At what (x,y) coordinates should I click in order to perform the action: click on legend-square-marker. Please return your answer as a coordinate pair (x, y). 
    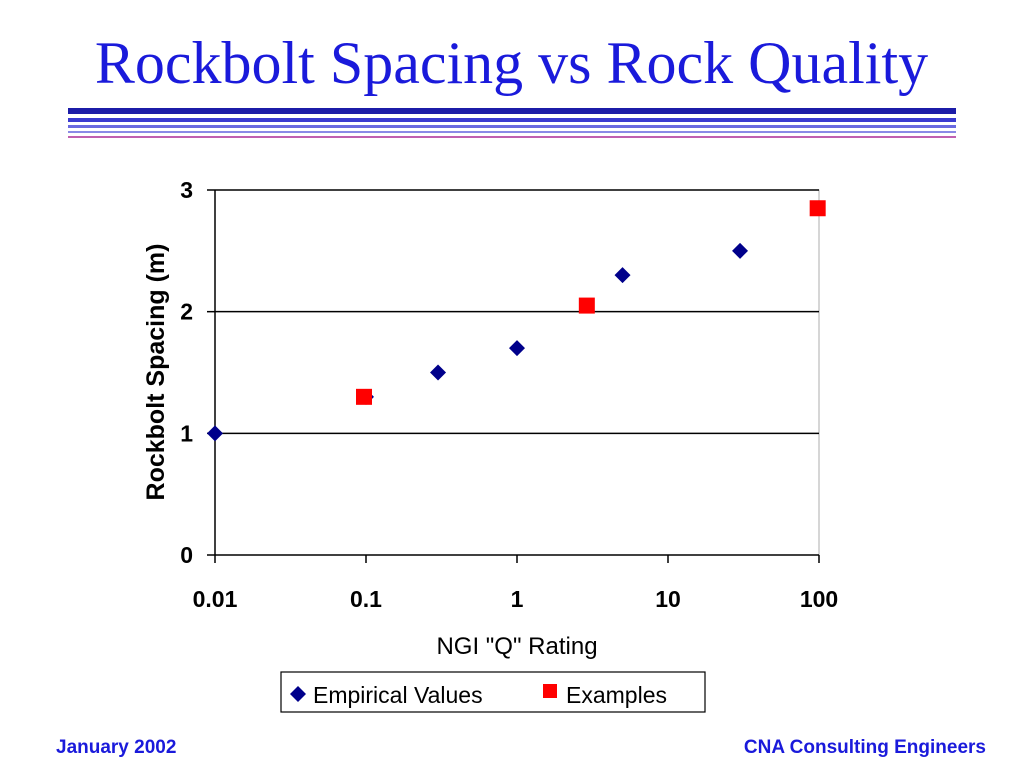
    Looking at the image, I should click on (550, 691).